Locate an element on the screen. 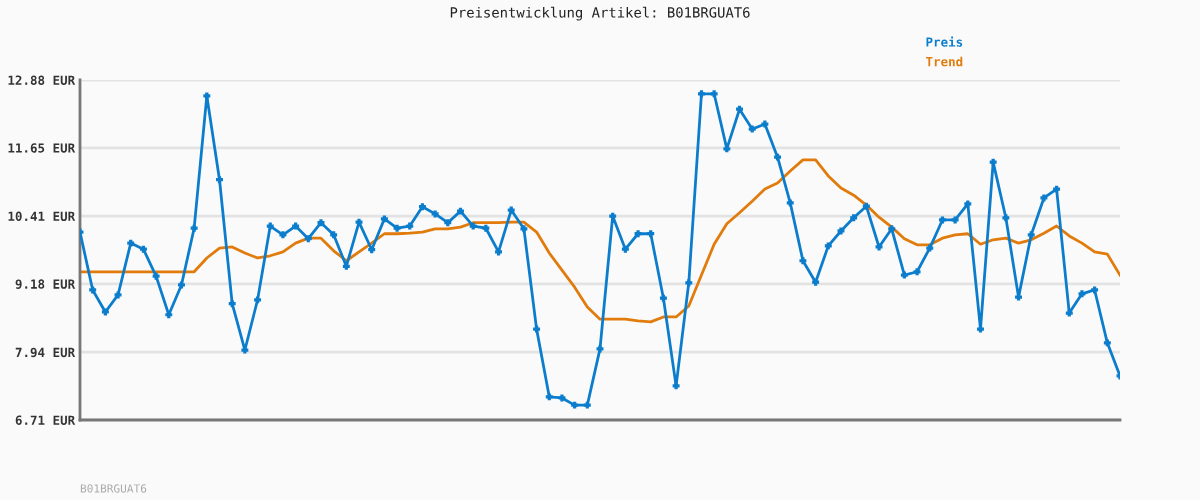 The width and height of the screenshot is (1200, 500). y-tick-label: 7.94 EUR is located at coordinates (45, 352).